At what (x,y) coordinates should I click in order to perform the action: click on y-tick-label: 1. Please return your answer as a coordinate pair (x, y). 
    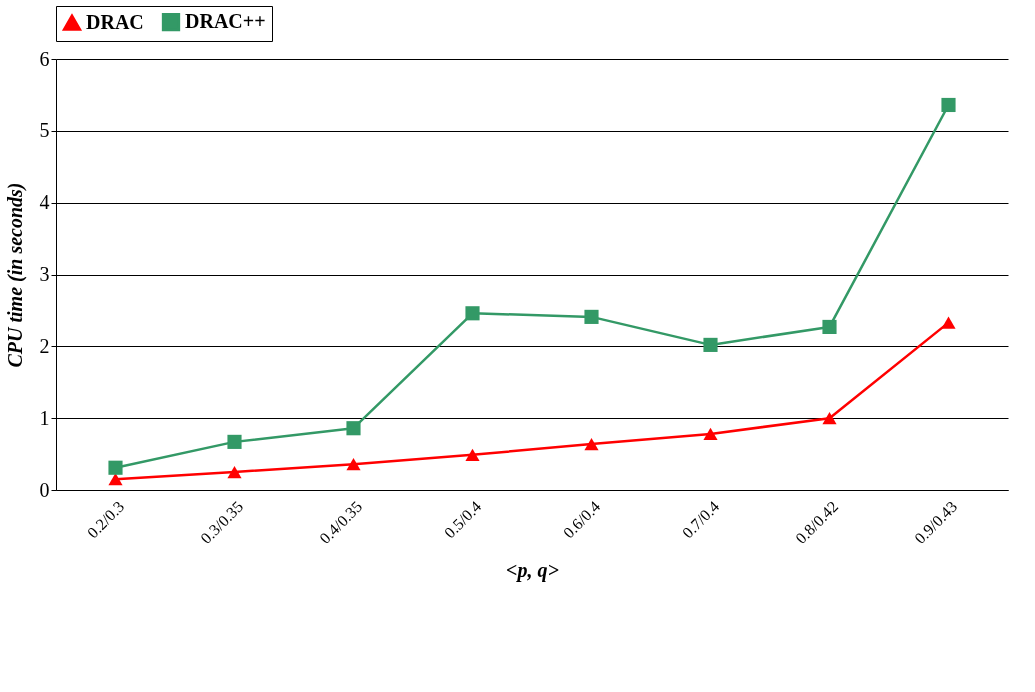
    Looking at the image, I should click on (44, 417).